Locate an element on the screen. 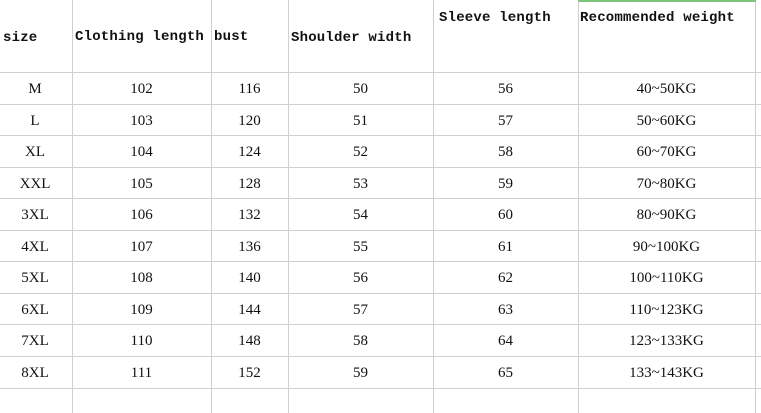  cell-clothing-length: 107 is located at coordinates (141, 247).